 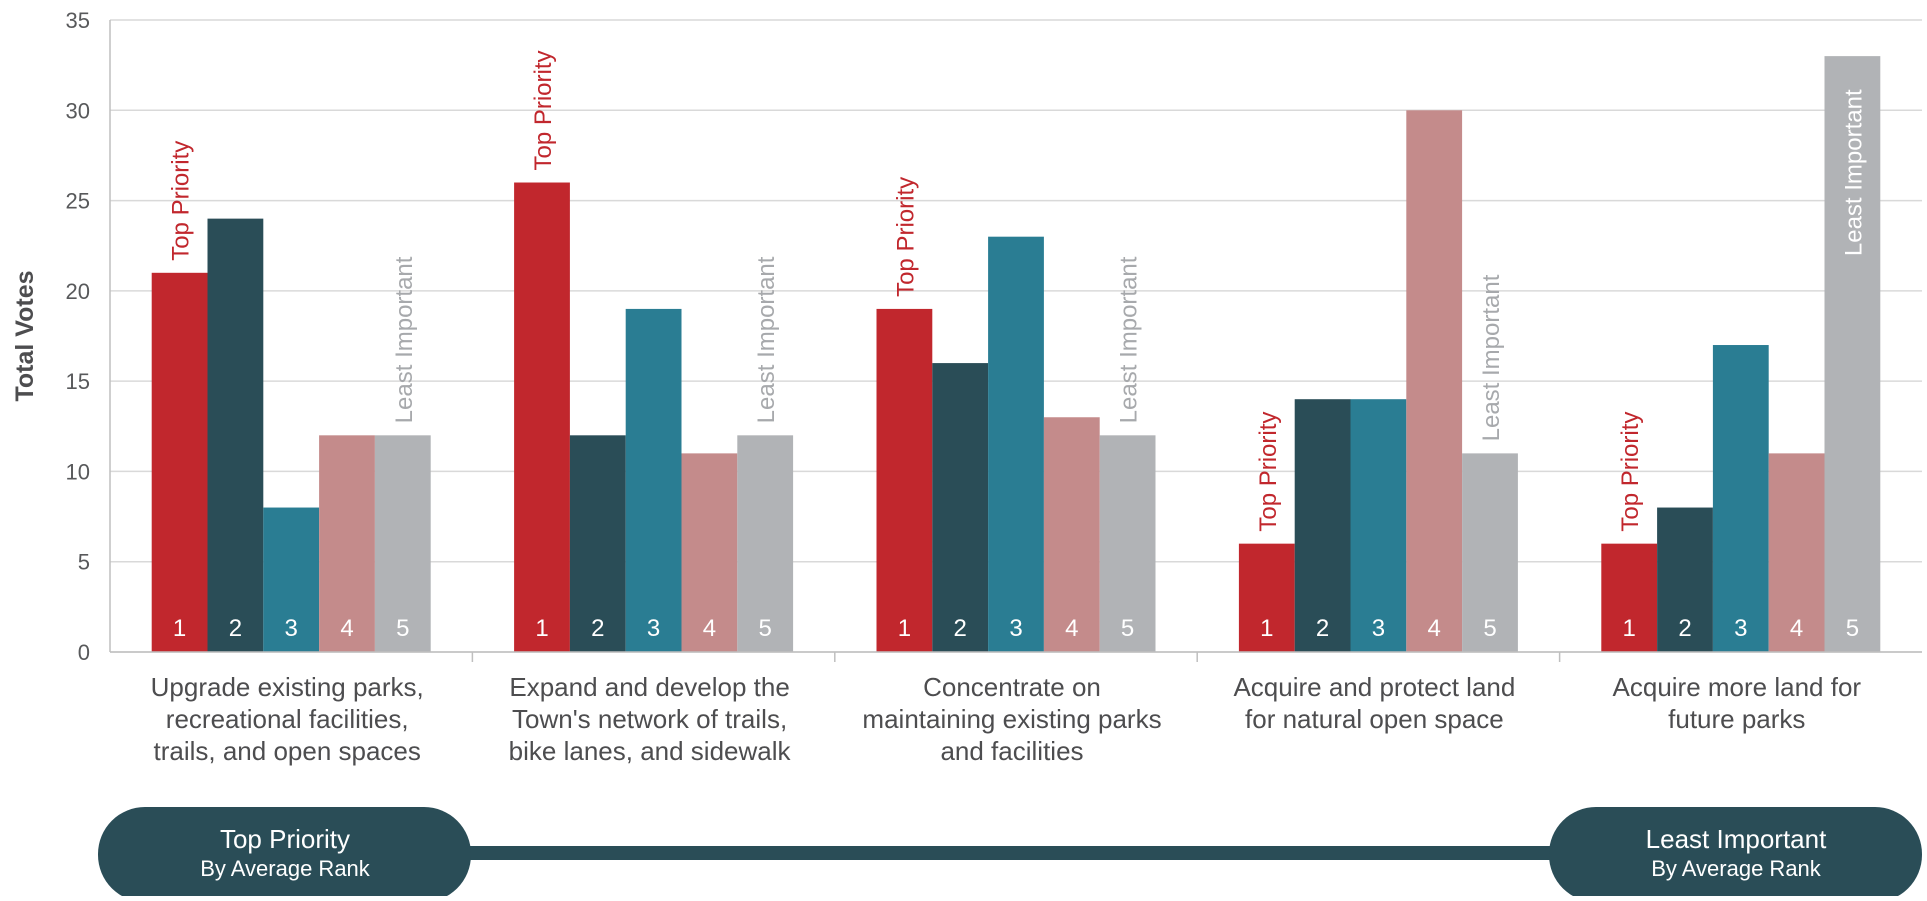 What do you see at coordinates (1736, 868) in the screenshot?
I see `least-important-pill-subtitle: By Average Rank` at bounding box center [1736, 868].